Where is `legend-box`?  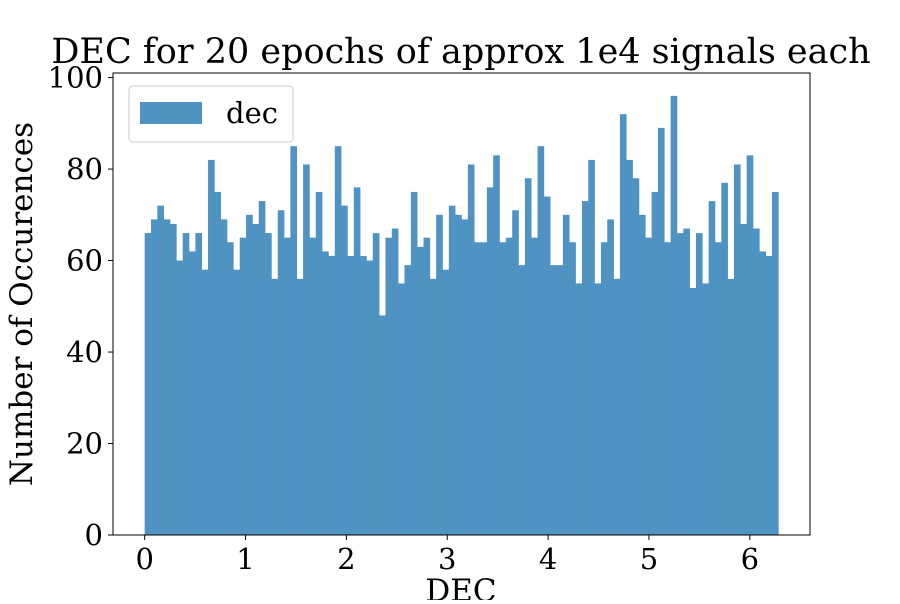
legend-box is located at coordinates (211, 114).